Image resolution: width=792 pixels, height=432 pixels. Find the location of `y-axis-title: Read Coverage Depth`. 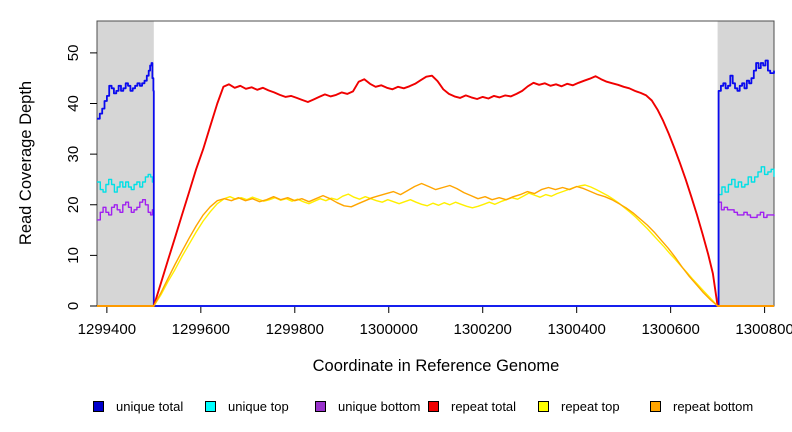

y-axis-title: Read Coverage Depth is located at coordinates (26, 163).